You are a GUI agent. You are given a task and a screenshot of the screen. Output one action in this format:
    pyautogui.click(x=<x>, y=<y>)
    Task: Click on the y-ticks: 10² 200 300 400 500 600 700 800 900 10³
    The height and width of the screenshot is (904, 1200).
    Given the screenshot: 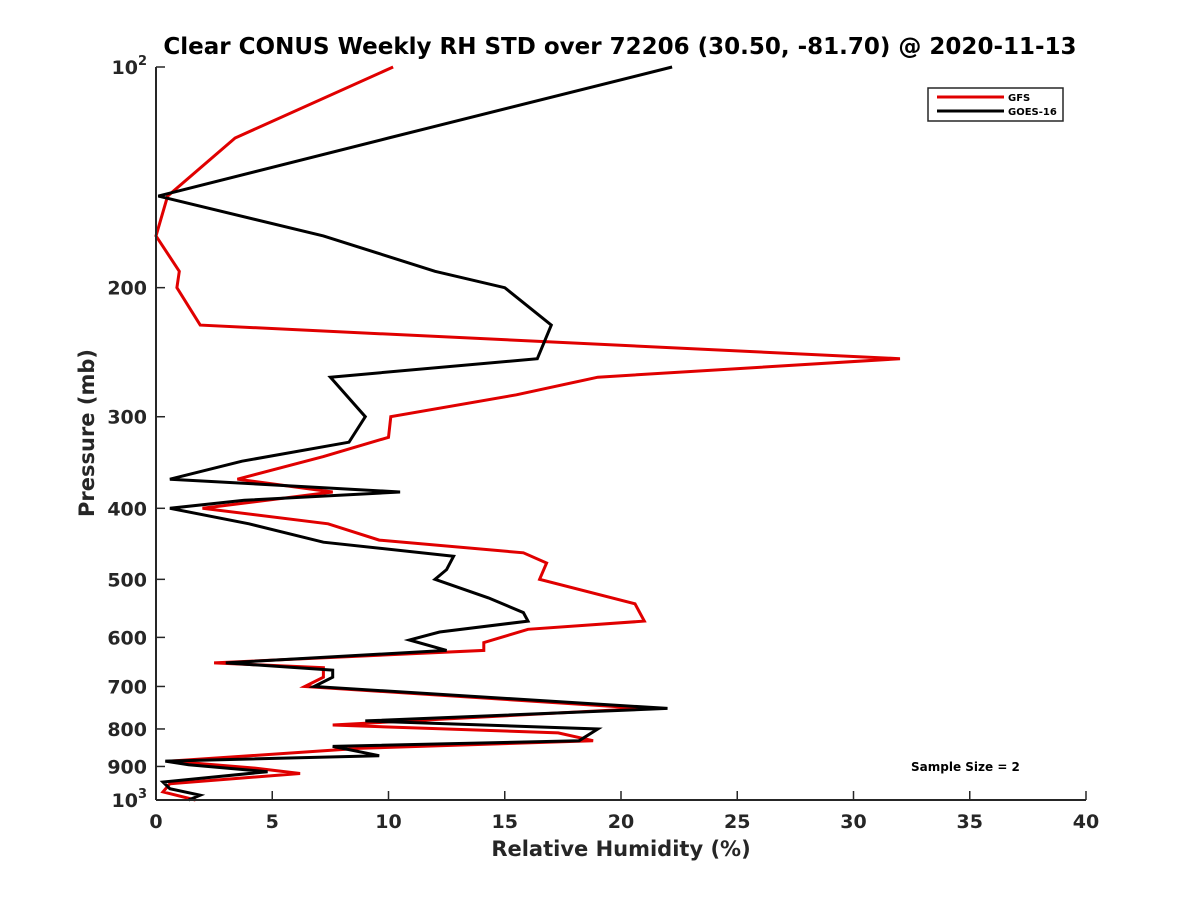 What is the action you would take?
    pyautogui.click(x=136, y=433)
    